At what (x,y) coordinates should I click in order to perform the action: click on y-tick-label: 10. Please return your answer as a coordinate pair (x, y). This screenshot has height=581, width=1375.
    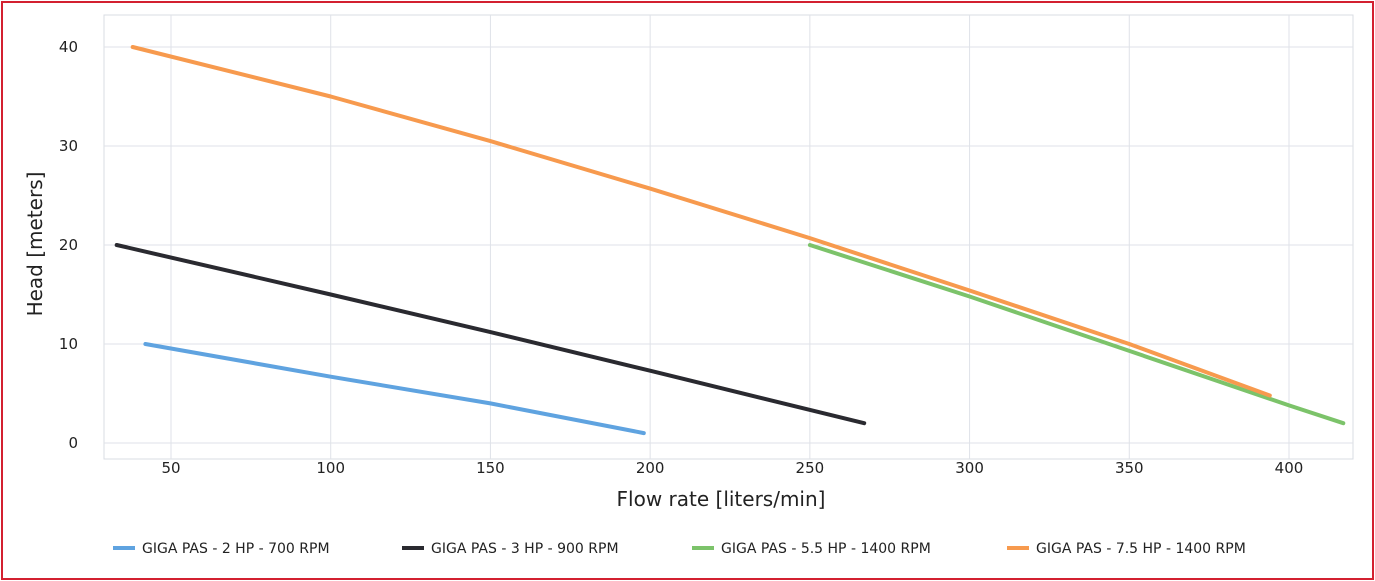
    Looking at the image, I should click on (68, 344).